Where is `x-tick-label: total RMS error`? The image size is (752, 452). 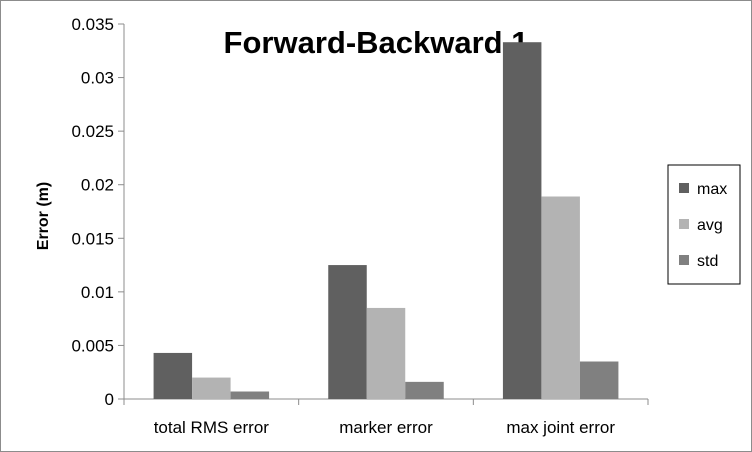 x-tick-label: total RMS error is located at coordinates (212, 427).